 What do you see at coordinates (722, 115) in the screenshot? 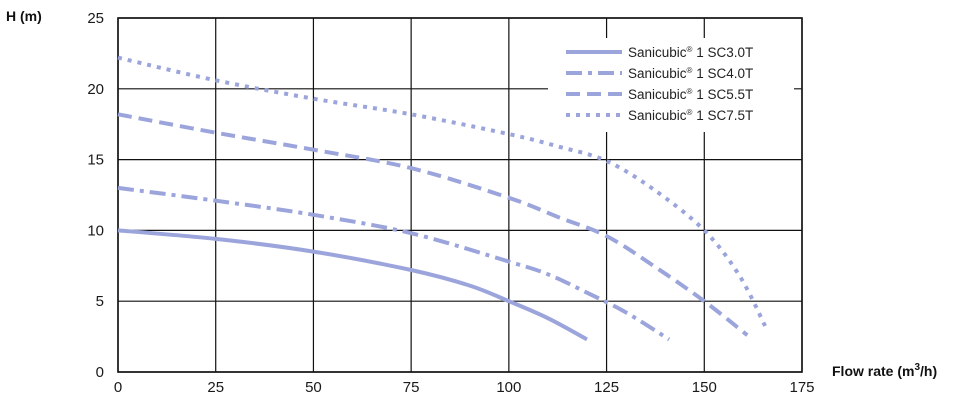
I see `legend-label-model: 1 SC7.5T` at bounding box center [722, 115].